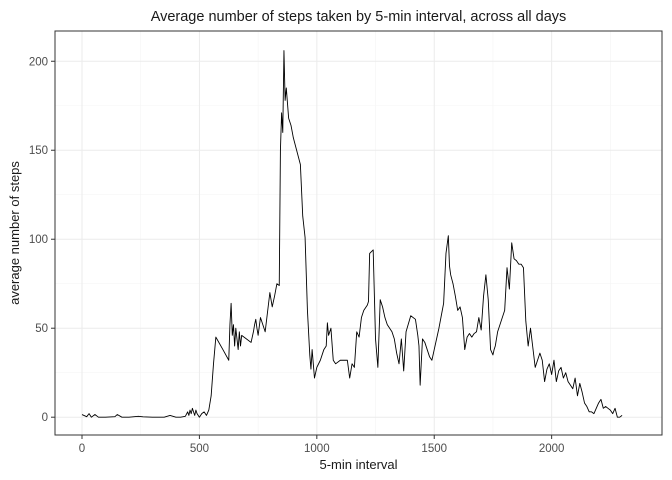 The height and width of the screenshot is (480, 672). I want to click on x-tick-label: 1500, so click(434, 449).